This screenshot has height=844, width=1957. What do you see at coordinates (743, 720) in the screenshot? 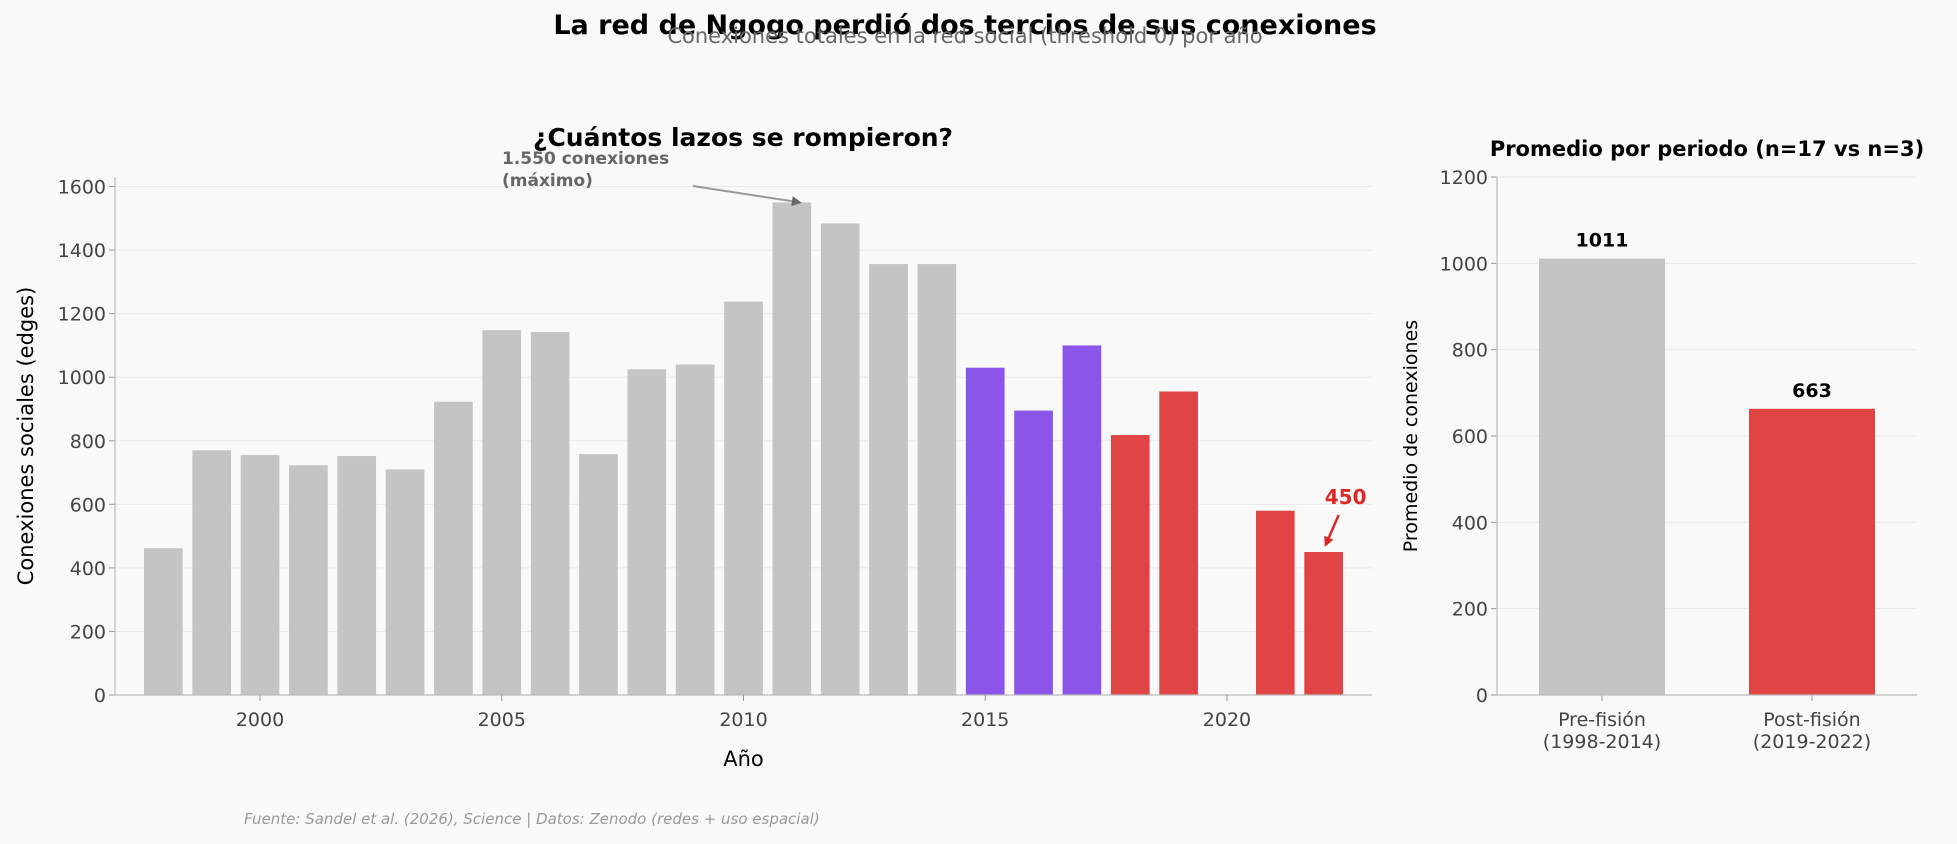
I see `x-tick-label: 2010` at bounding box center [743, 720].